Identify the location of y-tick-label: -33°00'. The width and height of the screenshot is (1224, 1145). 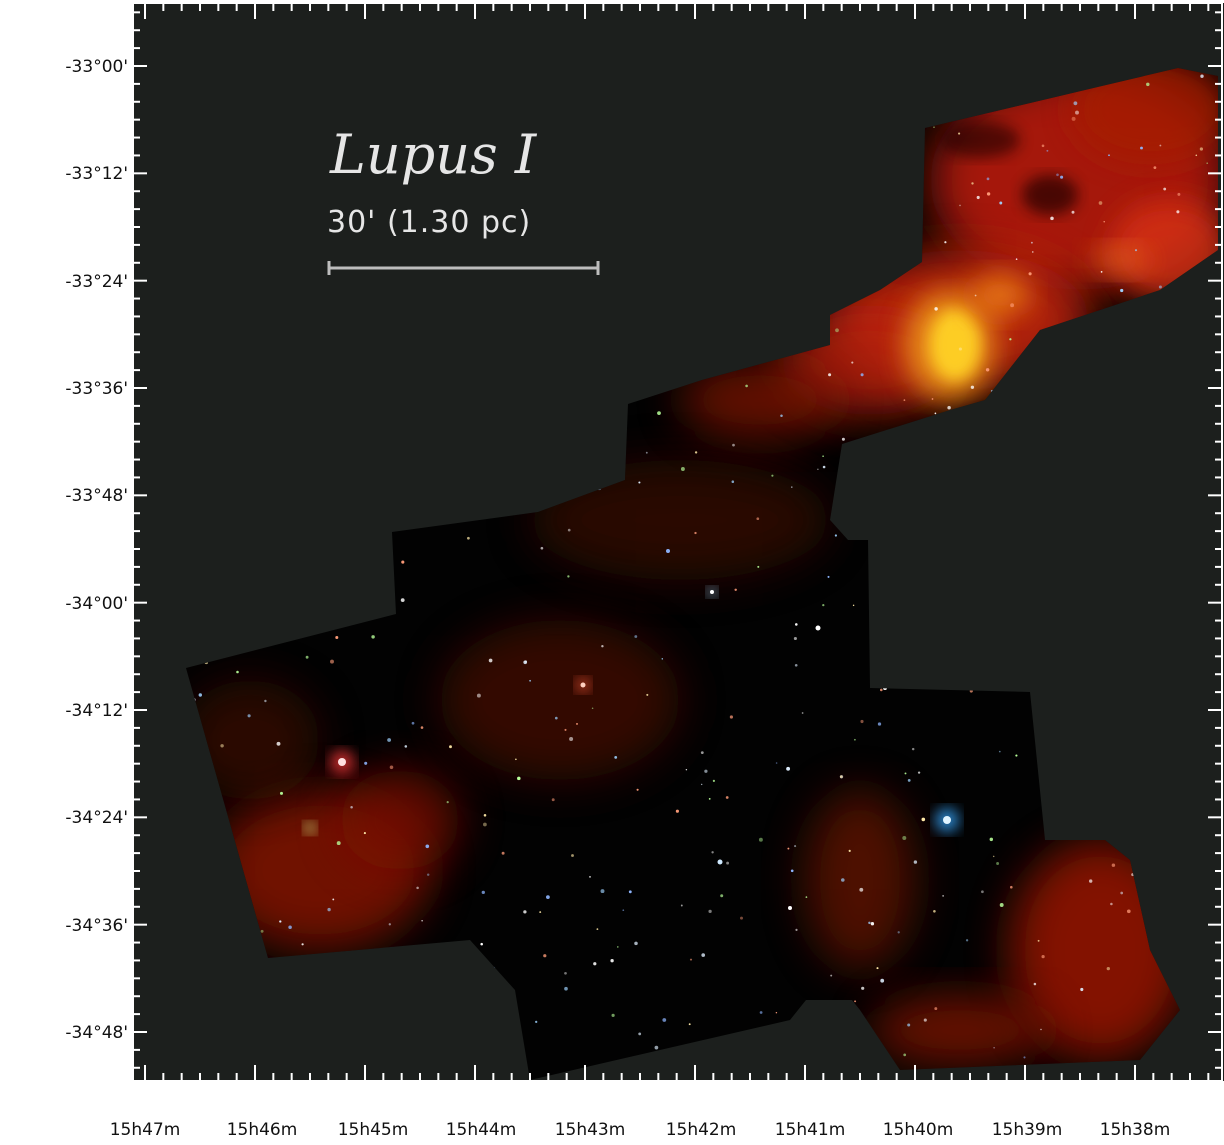
(96, 67).